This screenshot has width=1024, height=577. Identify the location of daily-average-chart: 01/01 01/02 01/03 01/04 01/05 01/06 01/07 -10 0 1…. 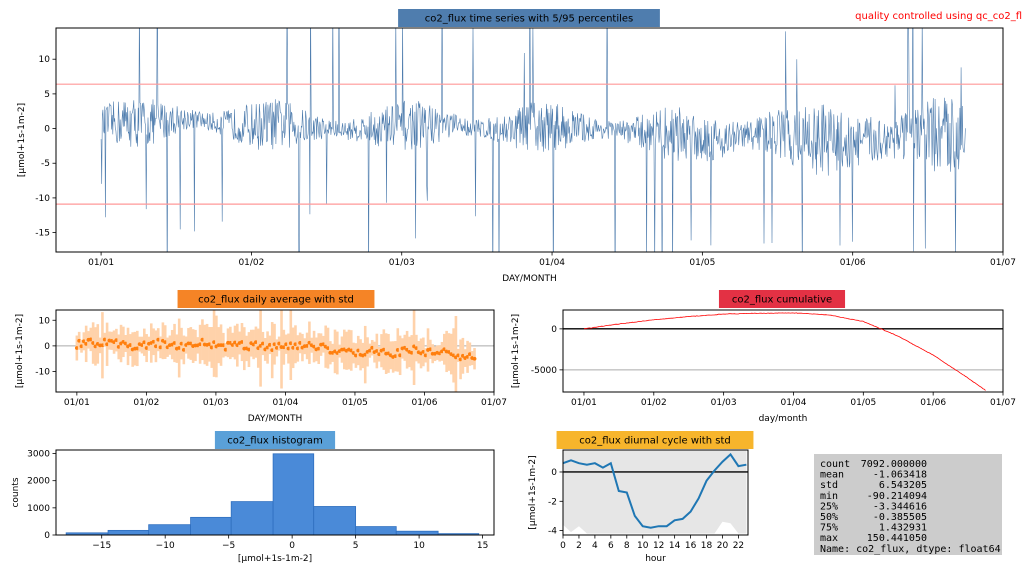
(261, 357).